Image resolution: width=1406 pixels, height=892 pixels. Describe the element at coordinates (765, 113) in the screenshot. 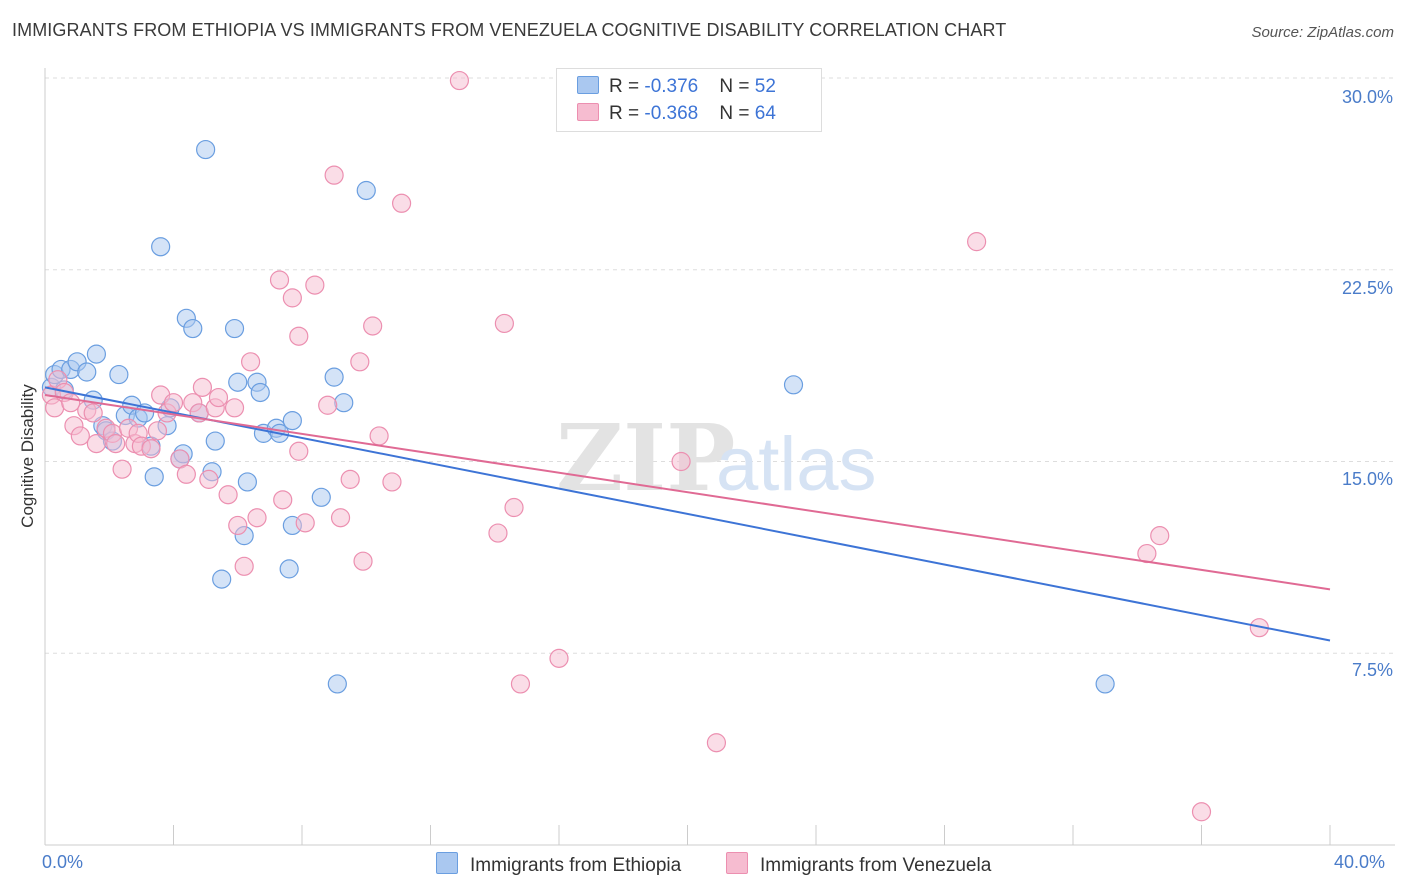

I see `n-value: 64` at that location.